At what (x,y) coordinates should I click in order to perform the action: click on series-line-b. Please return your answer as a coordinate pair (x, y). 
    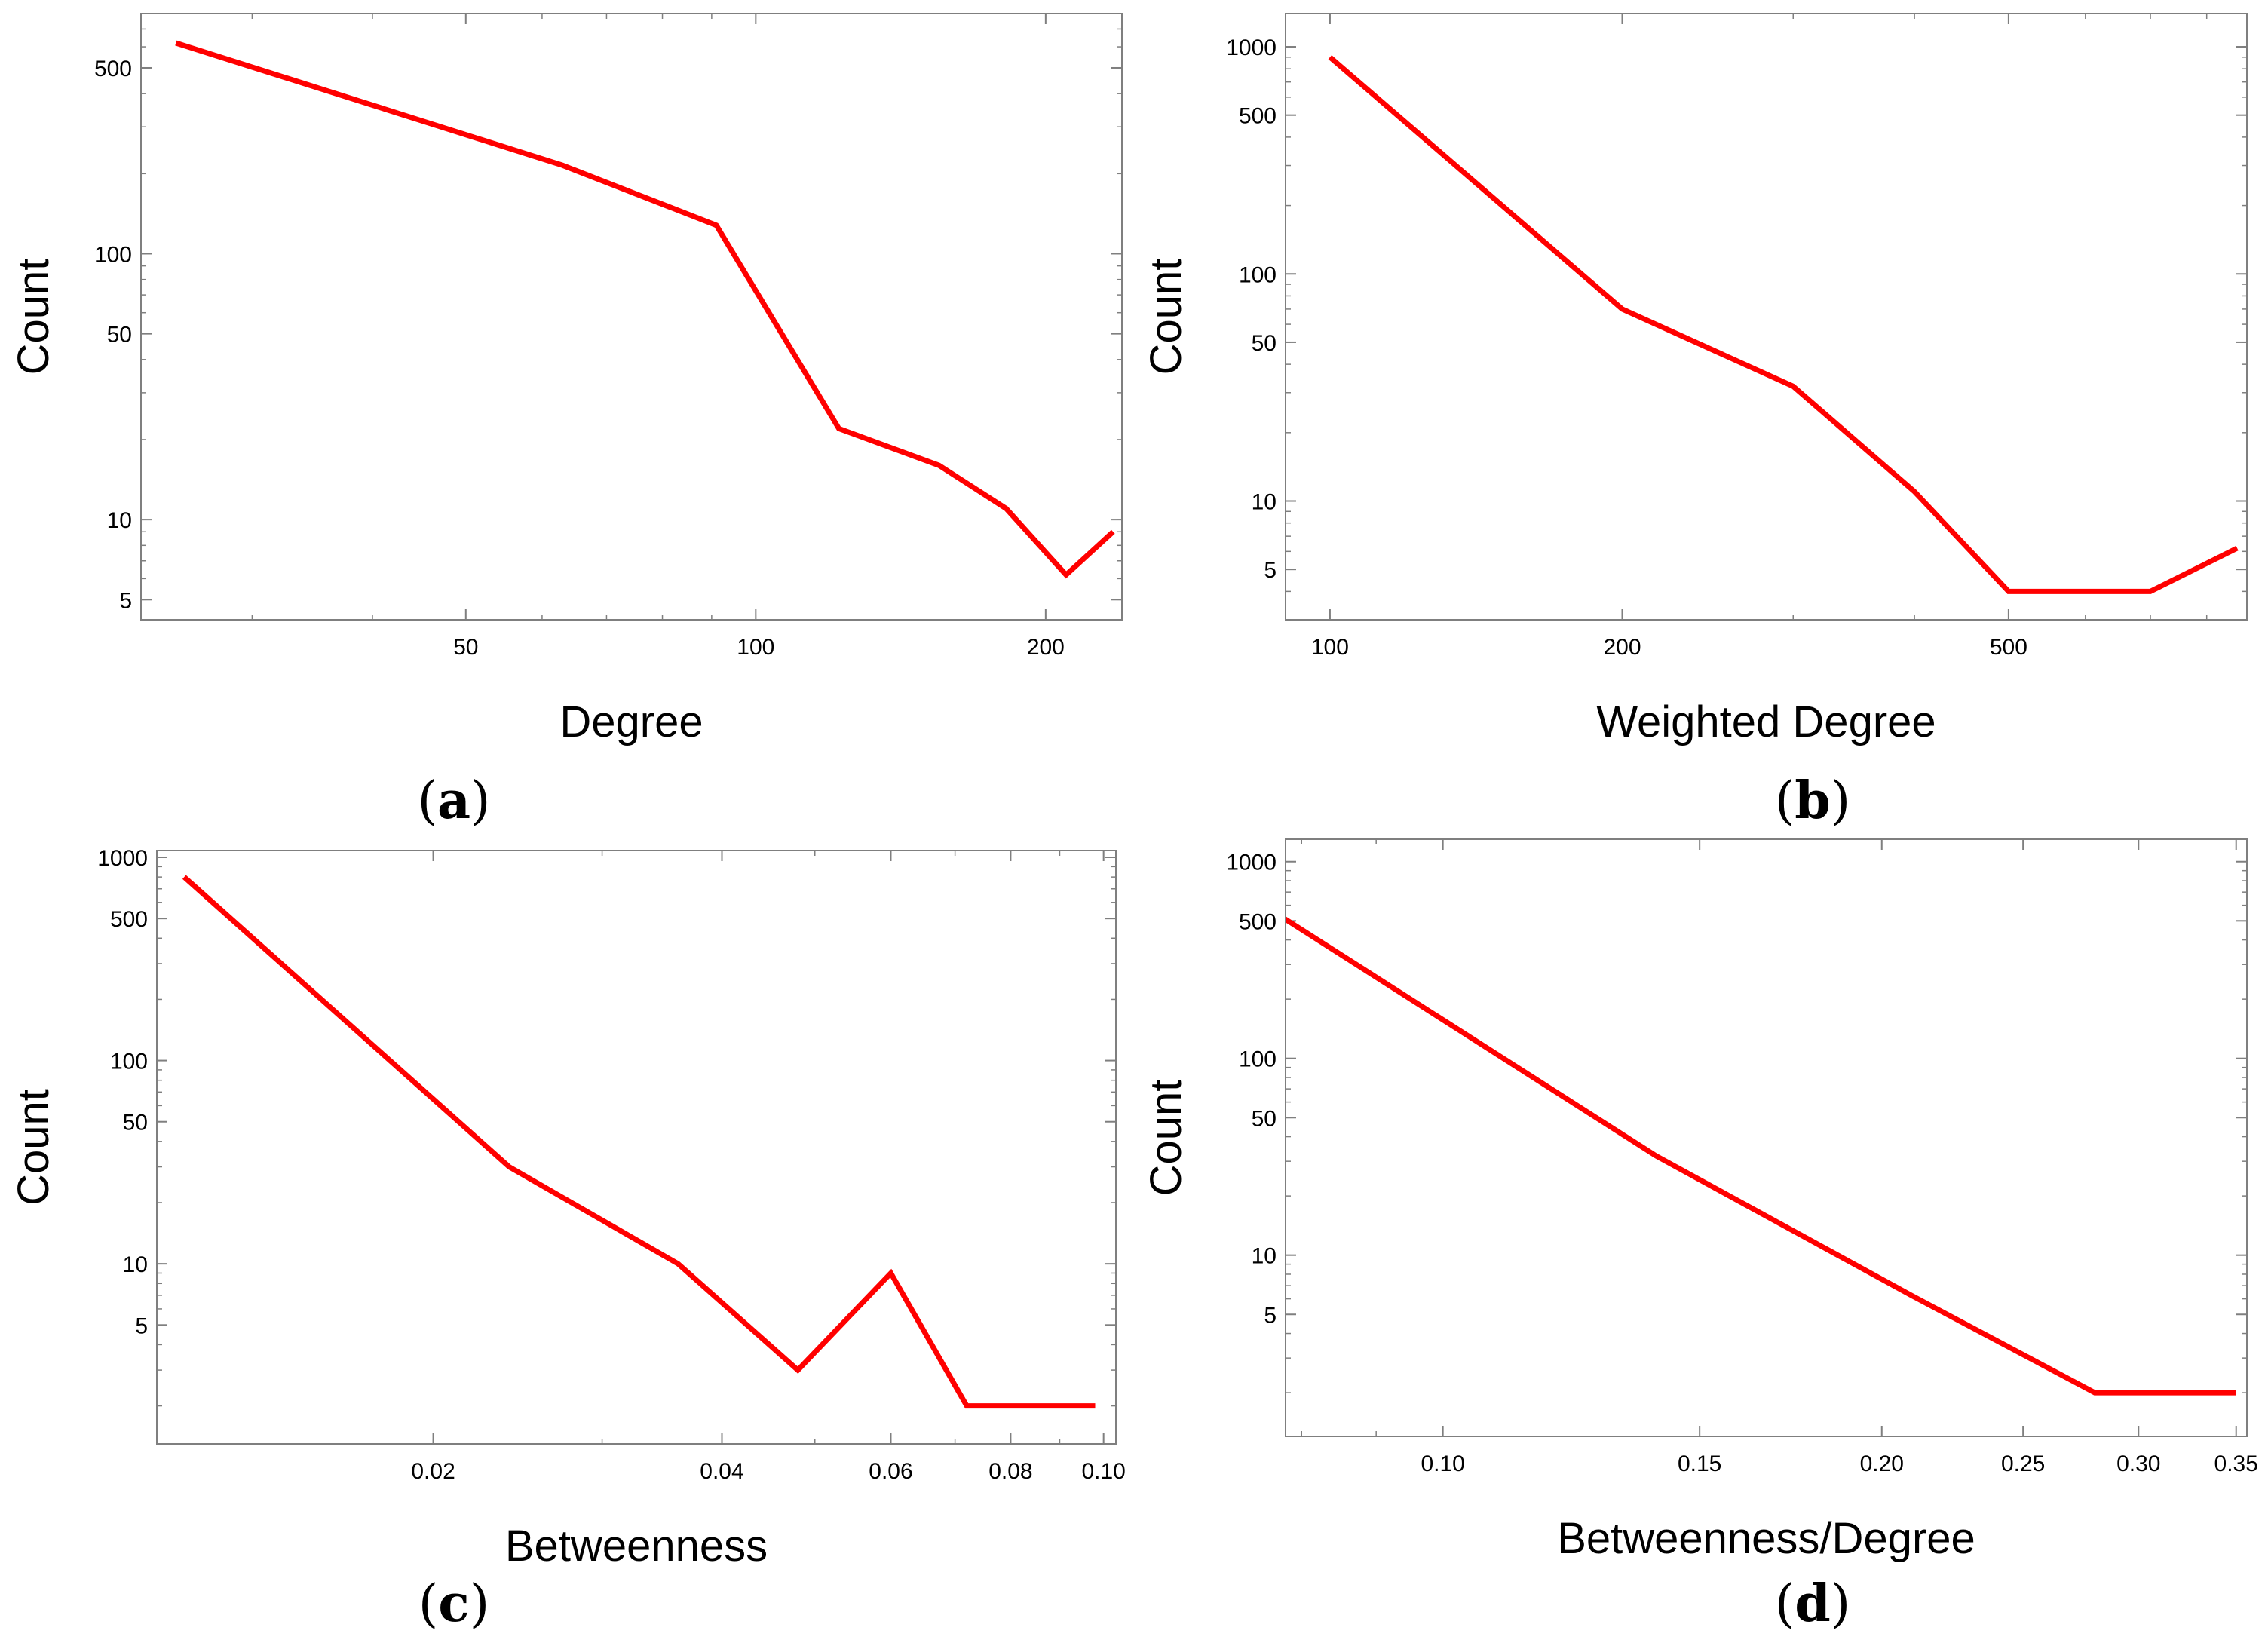
    Looking at the image, I should click on (1783, 324).